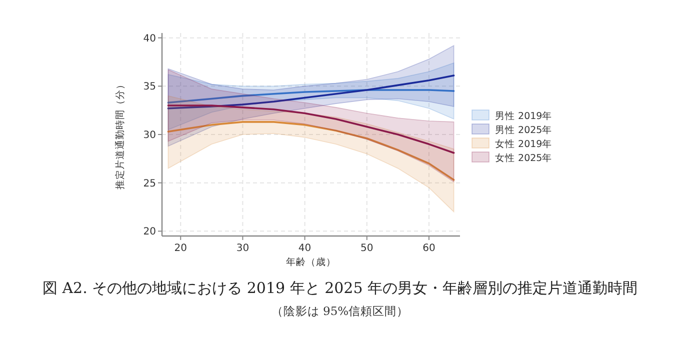 This screenshot has height=338, width=680. What do you see at coordinates (429, 248) in the screenshot?
I see `x-tick-label: 60` at bounding box center [429, 248].